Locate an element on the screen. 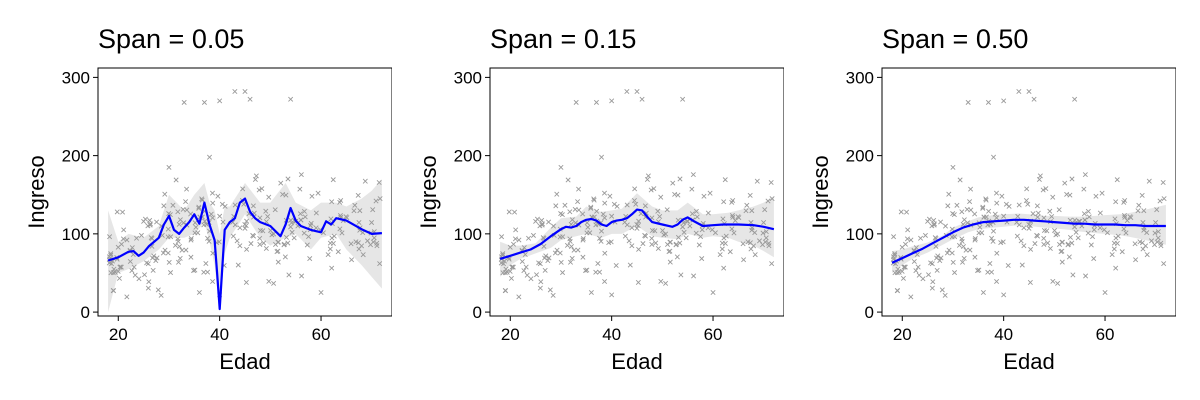 This screenshot has width=1200, height=400. confidence-band is located at coordinates (245, 246).